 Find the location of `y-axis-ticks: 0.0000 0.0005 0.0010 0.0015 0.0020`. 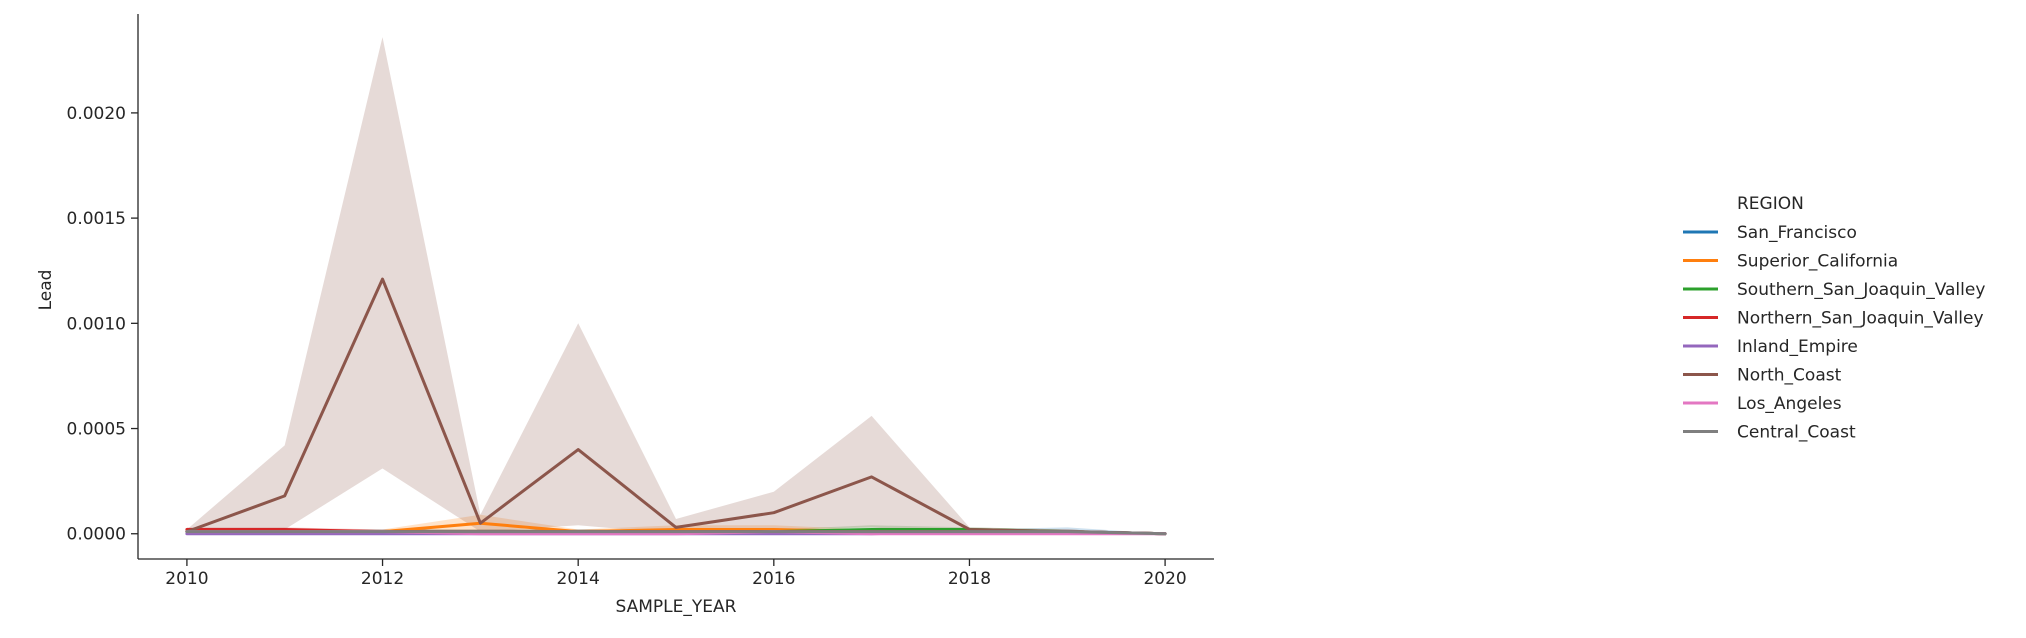

y-axis-ticks: 0.0000 0.0005 0.0010 0.0015 0.0020 is located at coordinates (102, 324).